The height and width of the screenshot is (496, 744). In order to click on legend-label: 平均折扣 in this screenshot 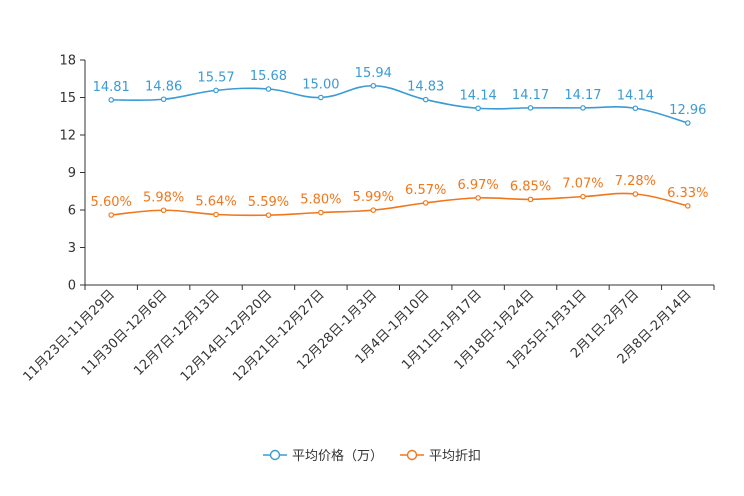, I will do `click(455, 456)`.